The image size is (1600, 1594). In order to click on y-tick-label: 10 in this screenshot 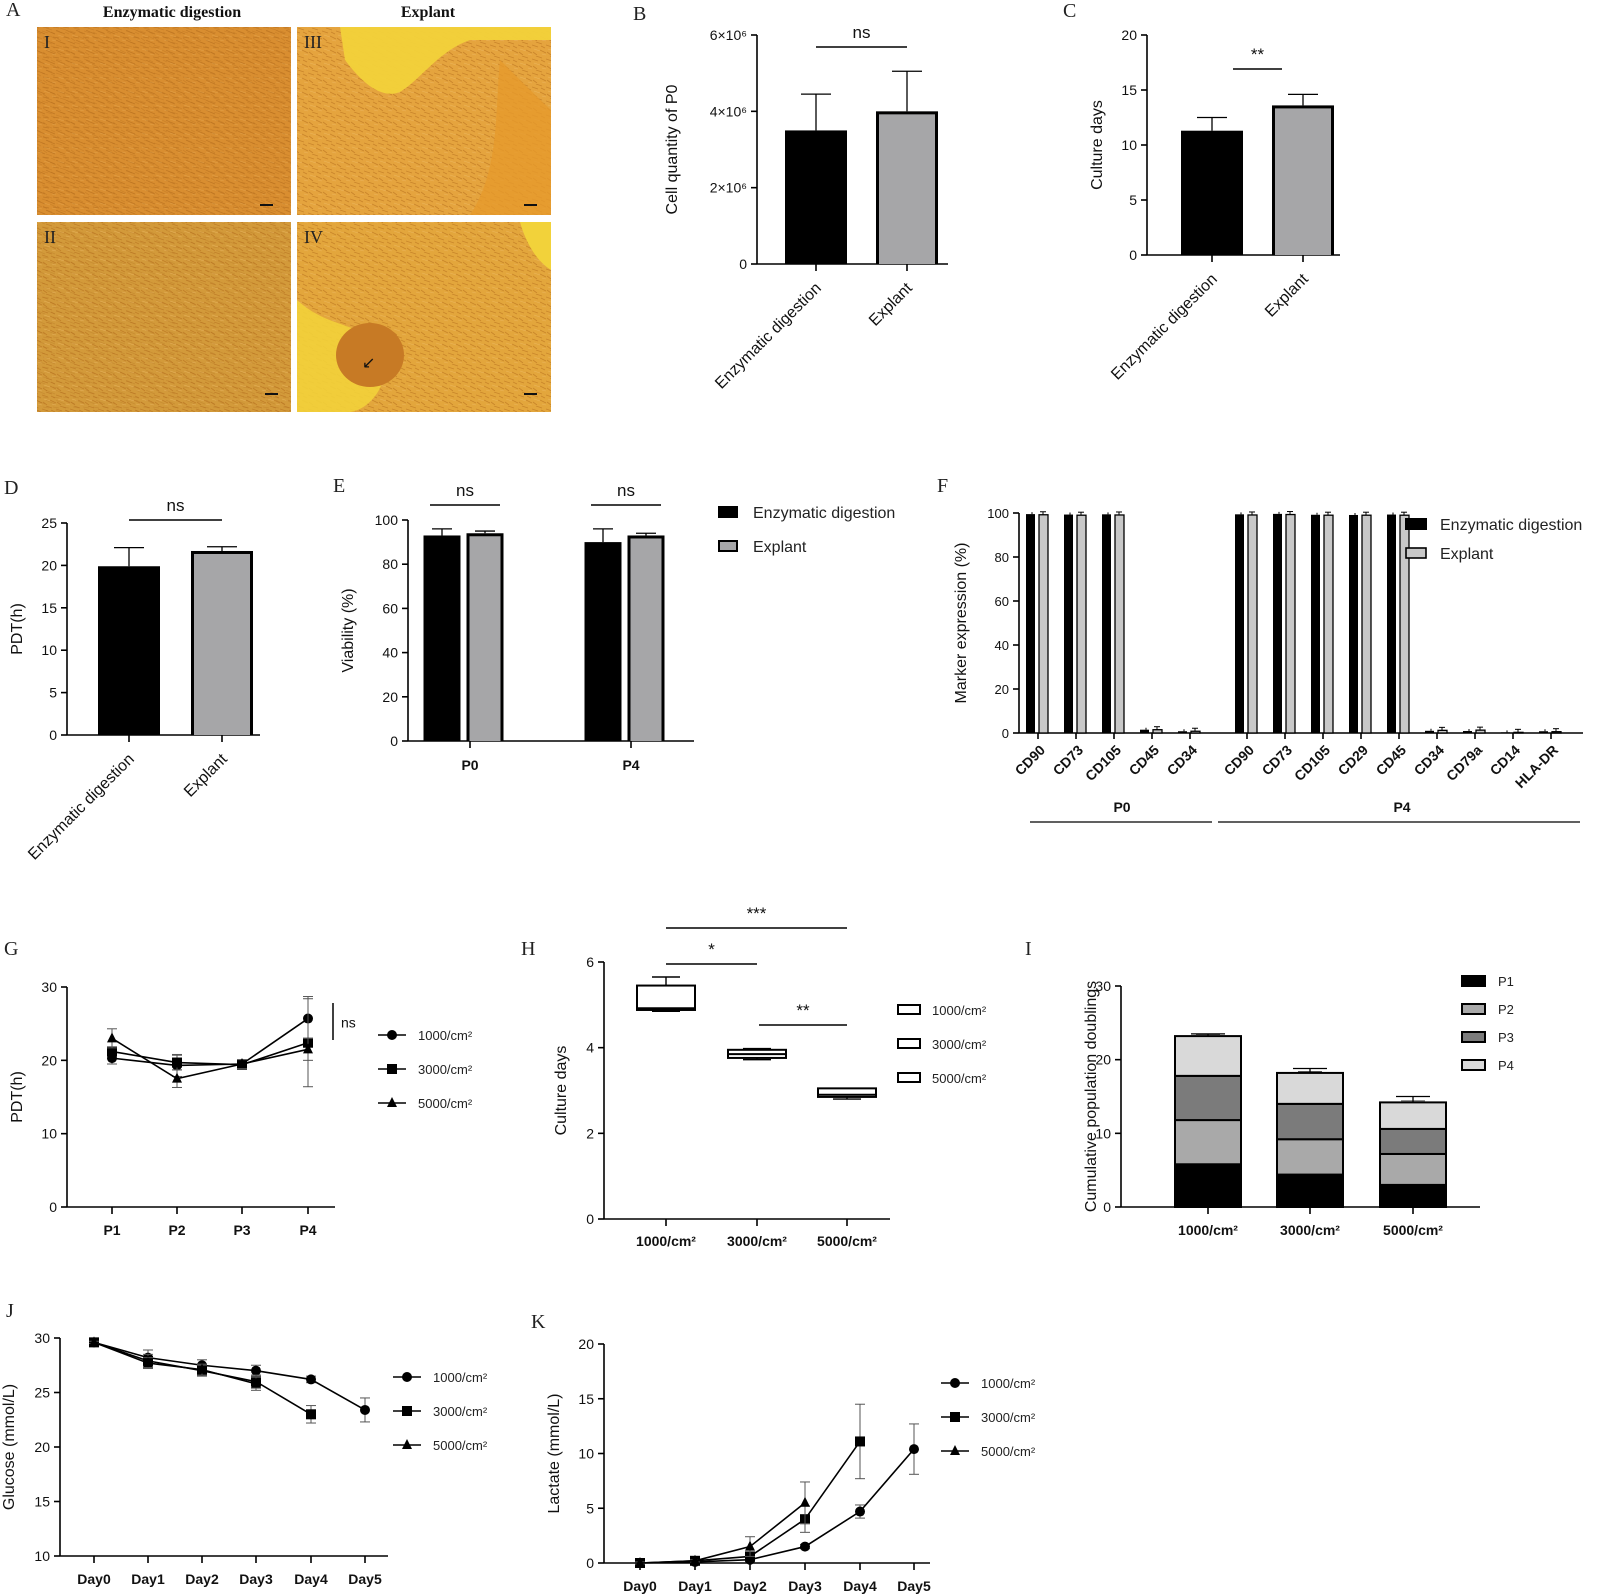, I will do `click(49, 1134)`.